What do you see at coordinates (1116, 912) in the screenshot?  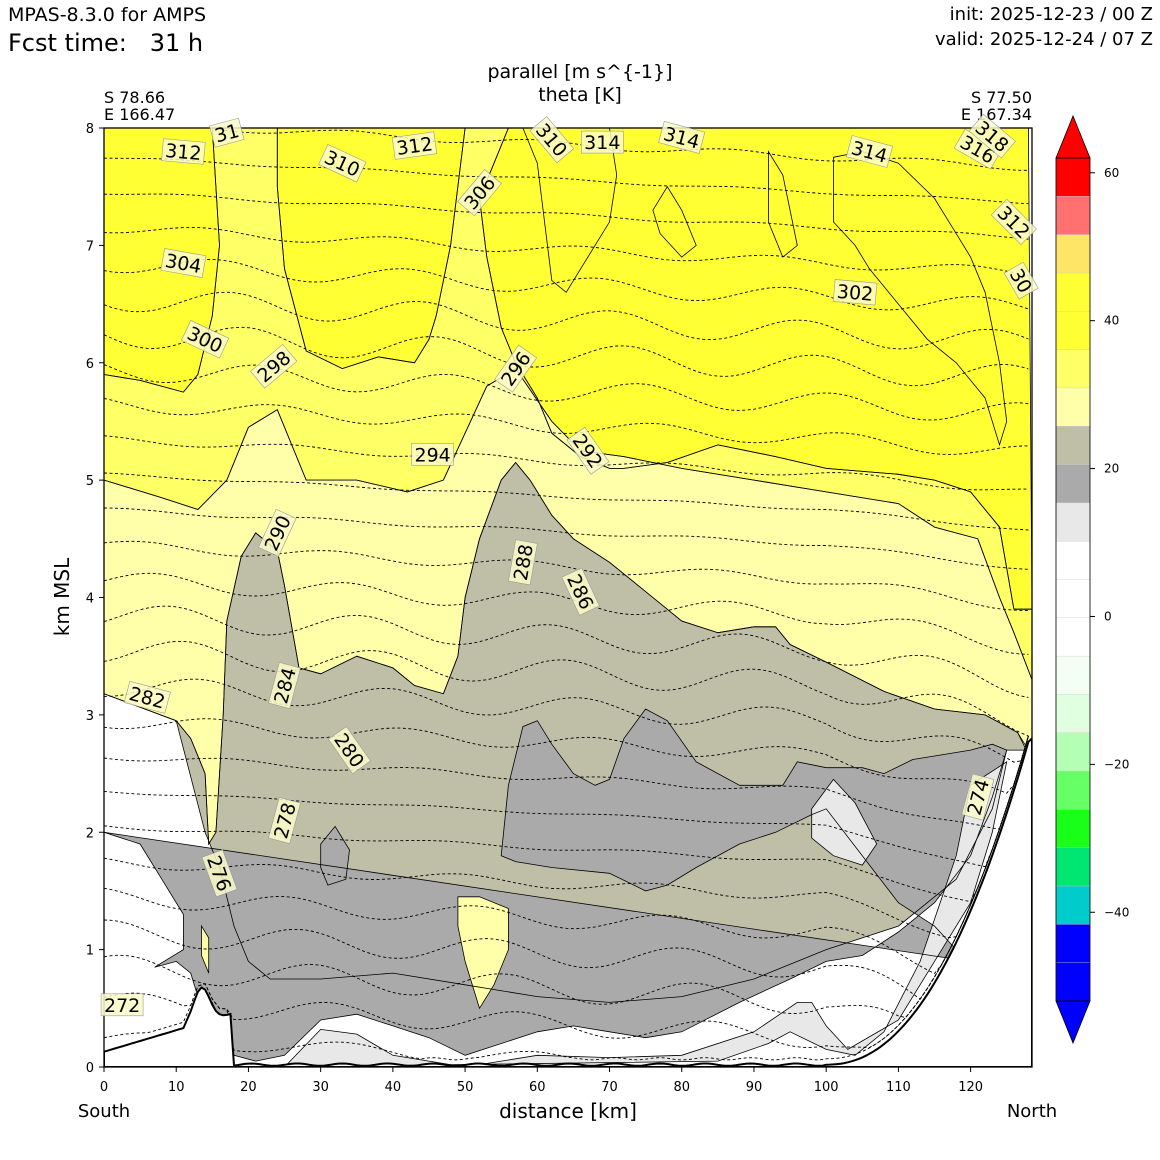 I see `colorbar-tick-label: −40` at bounding box center [1116, 912].